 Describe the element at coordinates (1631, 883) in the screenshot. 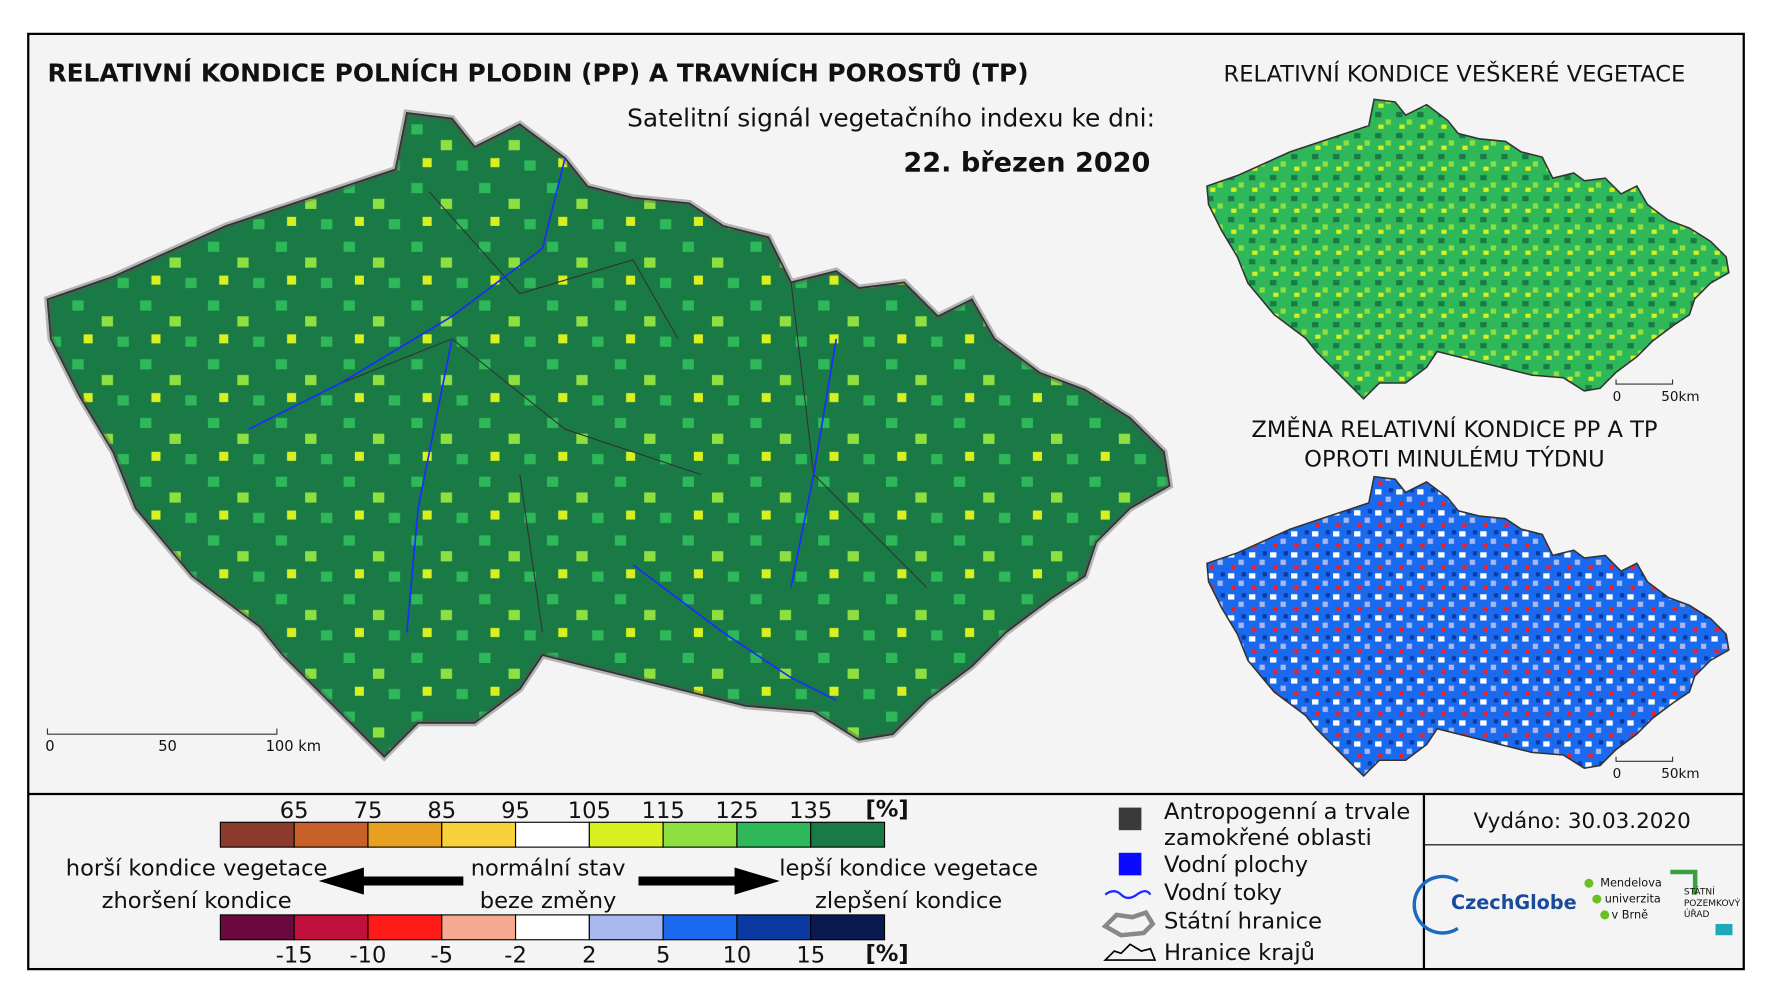

I see `logo: Mendelova` at that location.